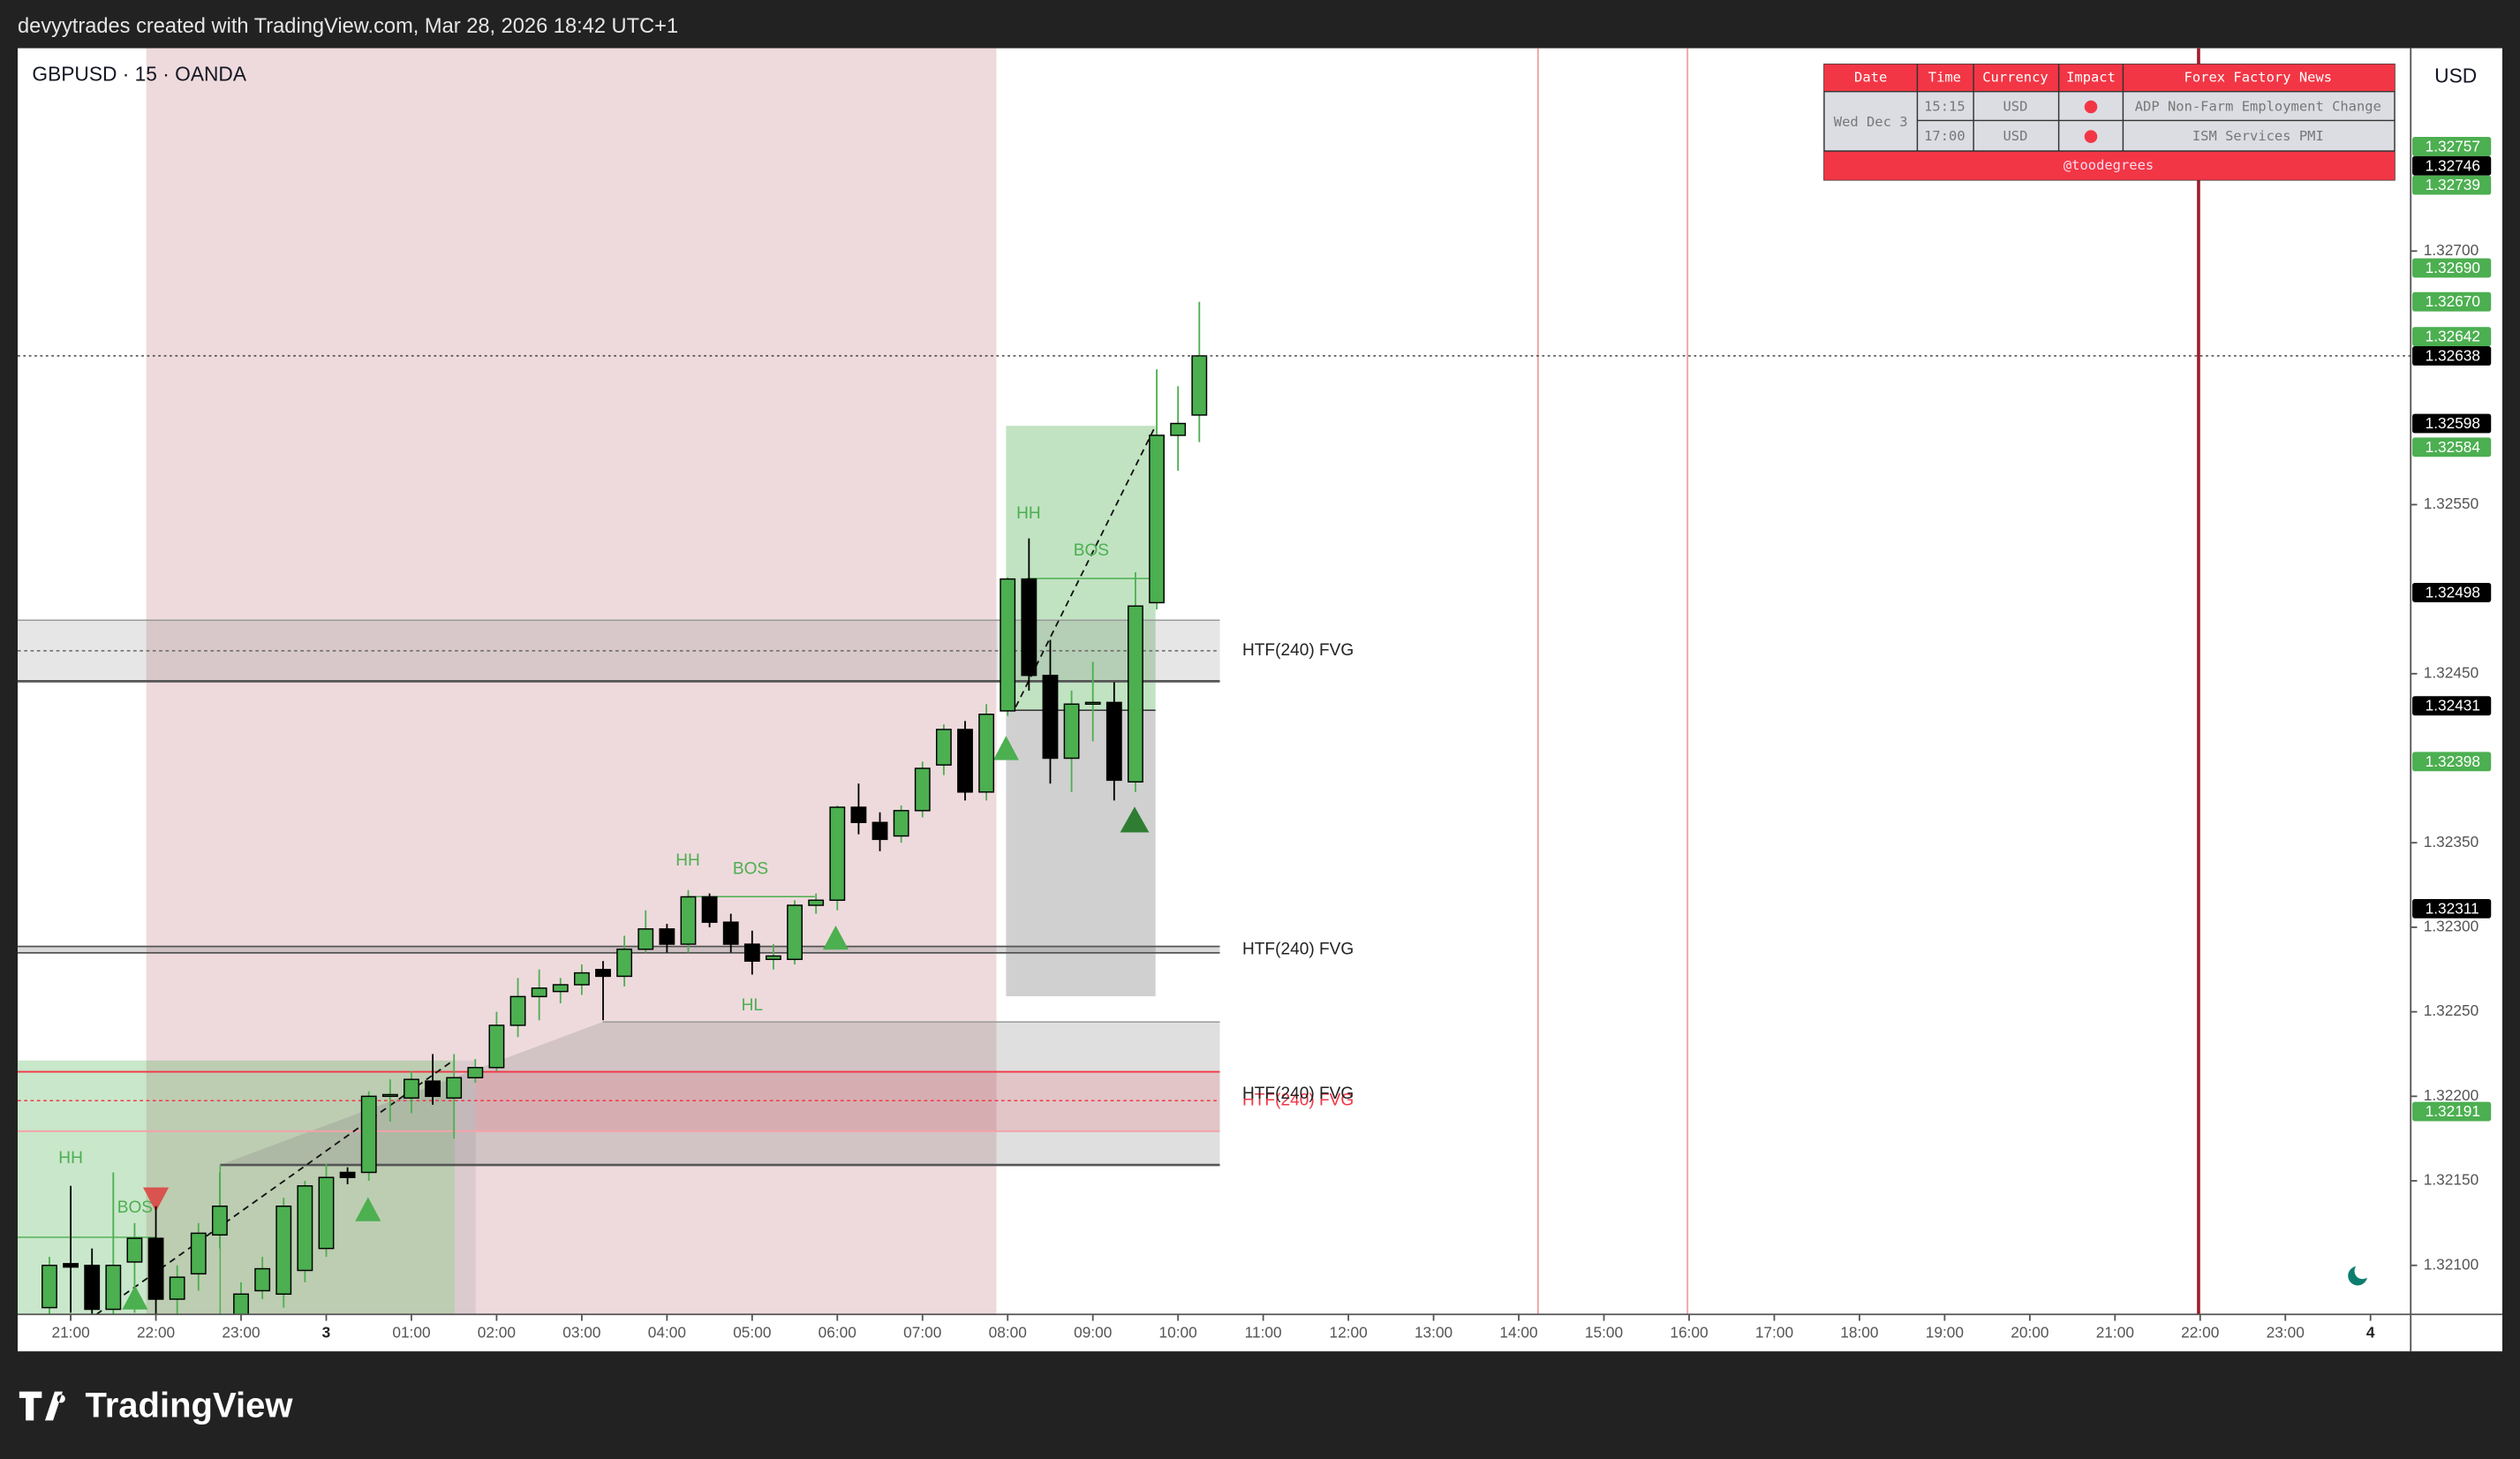  Describe the element at coordinates (1774, 1333) in the screenshot. I see `x-tick-label: 17:00` at that location.